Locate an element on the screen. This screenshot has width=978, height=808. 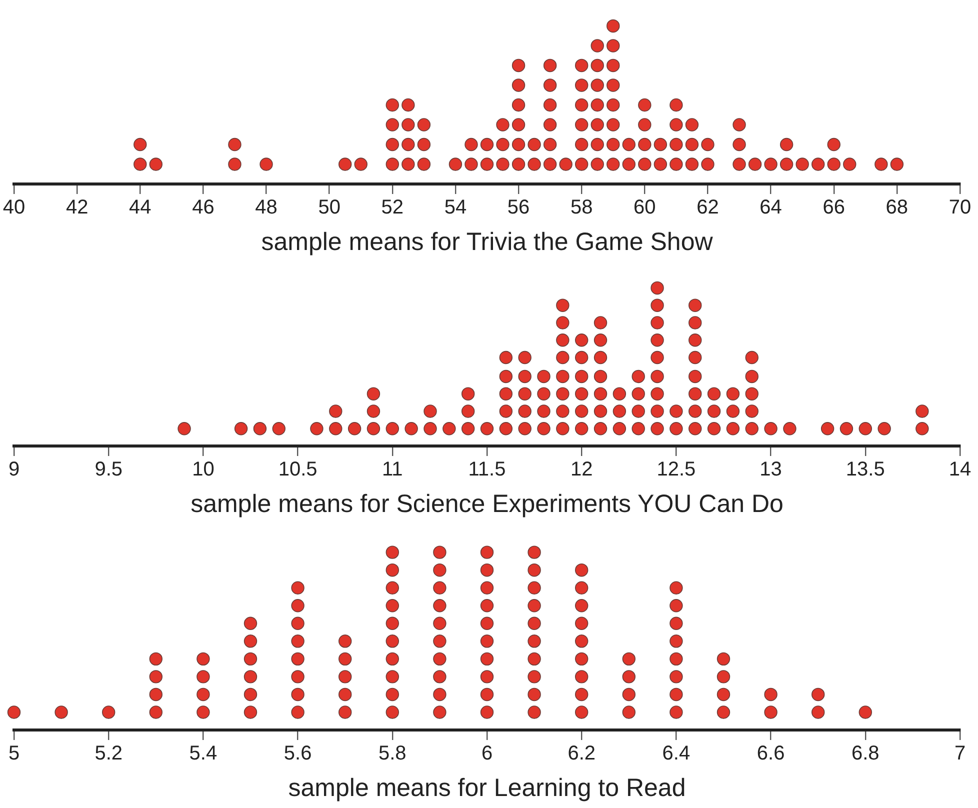
x-tick-label: 6 is located at coordinates (487, 753).